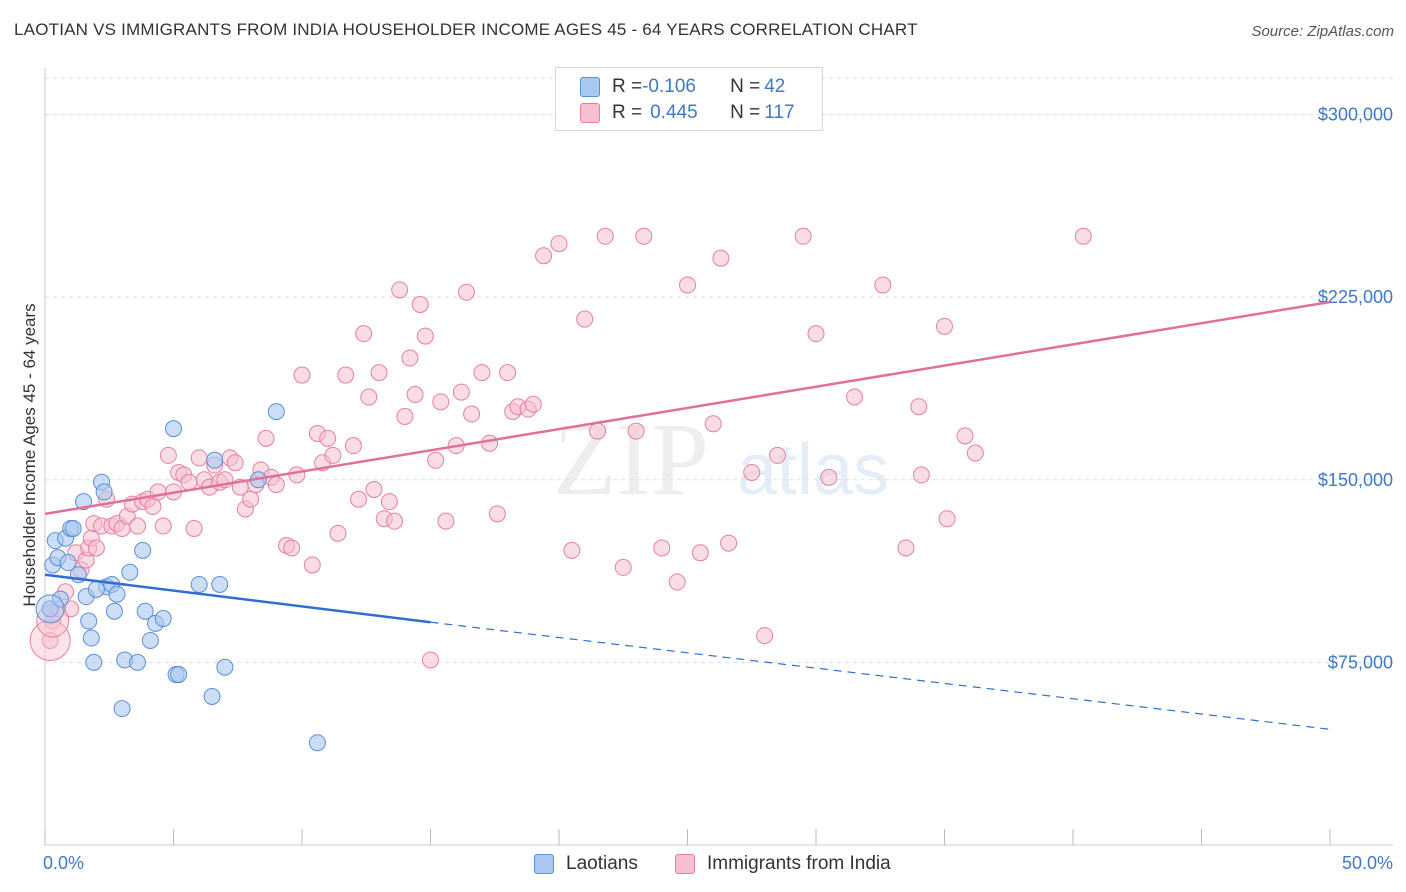  I want to click on source-credit: Source: ZipAtlas.com, so click(1322, 31).